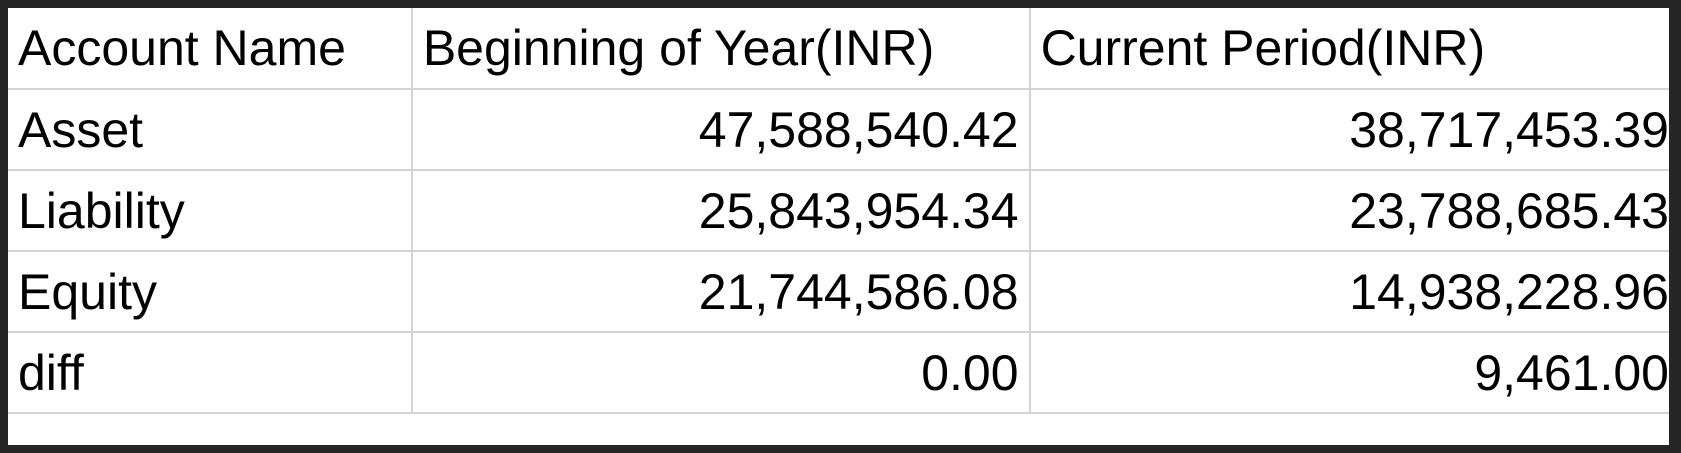  What do you see at coordinates (210, 49) in the screenshot?
I see `header-account-name: Account Name` at bounding box center [210, 49].